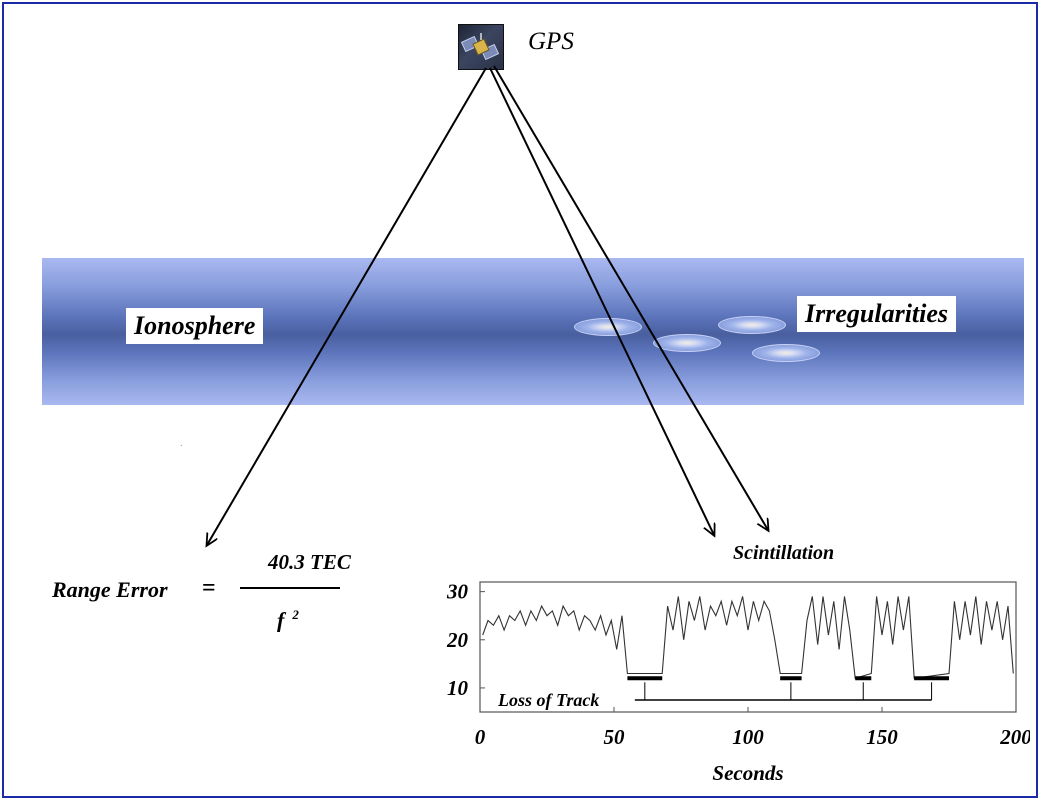 The image size is (1042, 802). What do you see at coordinates (784, 553) in the screenshot?
I see `scintillation-label: Scintillation` at bounding box center [784, 553].